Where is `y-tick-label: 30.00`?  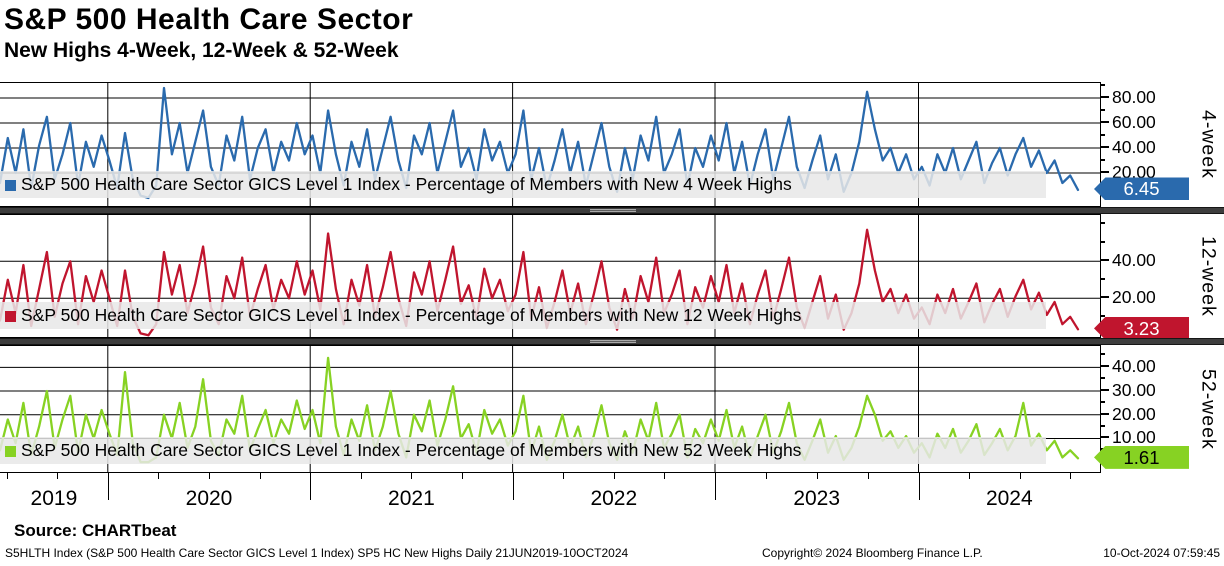 y-tick-label: 30.00 is located at coordinates (1134, 390).